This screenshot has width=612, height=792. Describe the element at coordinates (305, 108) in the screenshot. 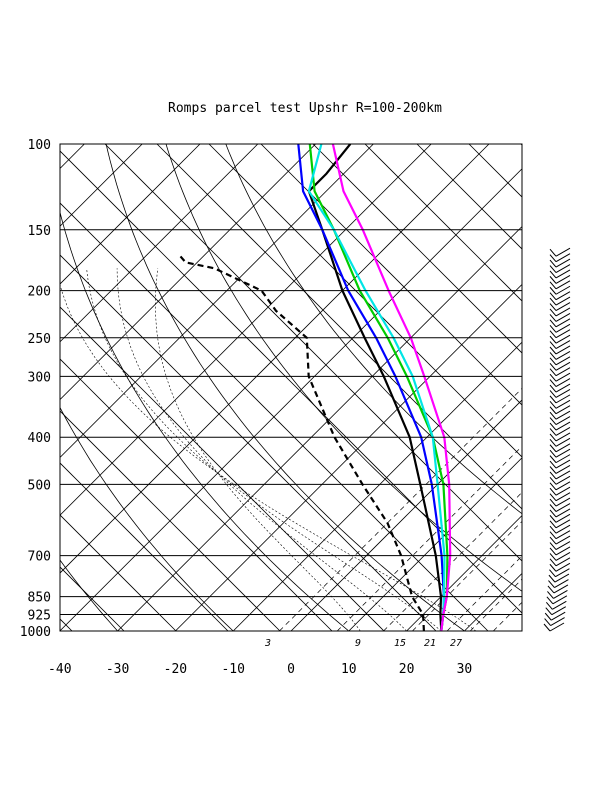

I see `chart-title: Romps parcel test Upshr R=100-200km` at that location.